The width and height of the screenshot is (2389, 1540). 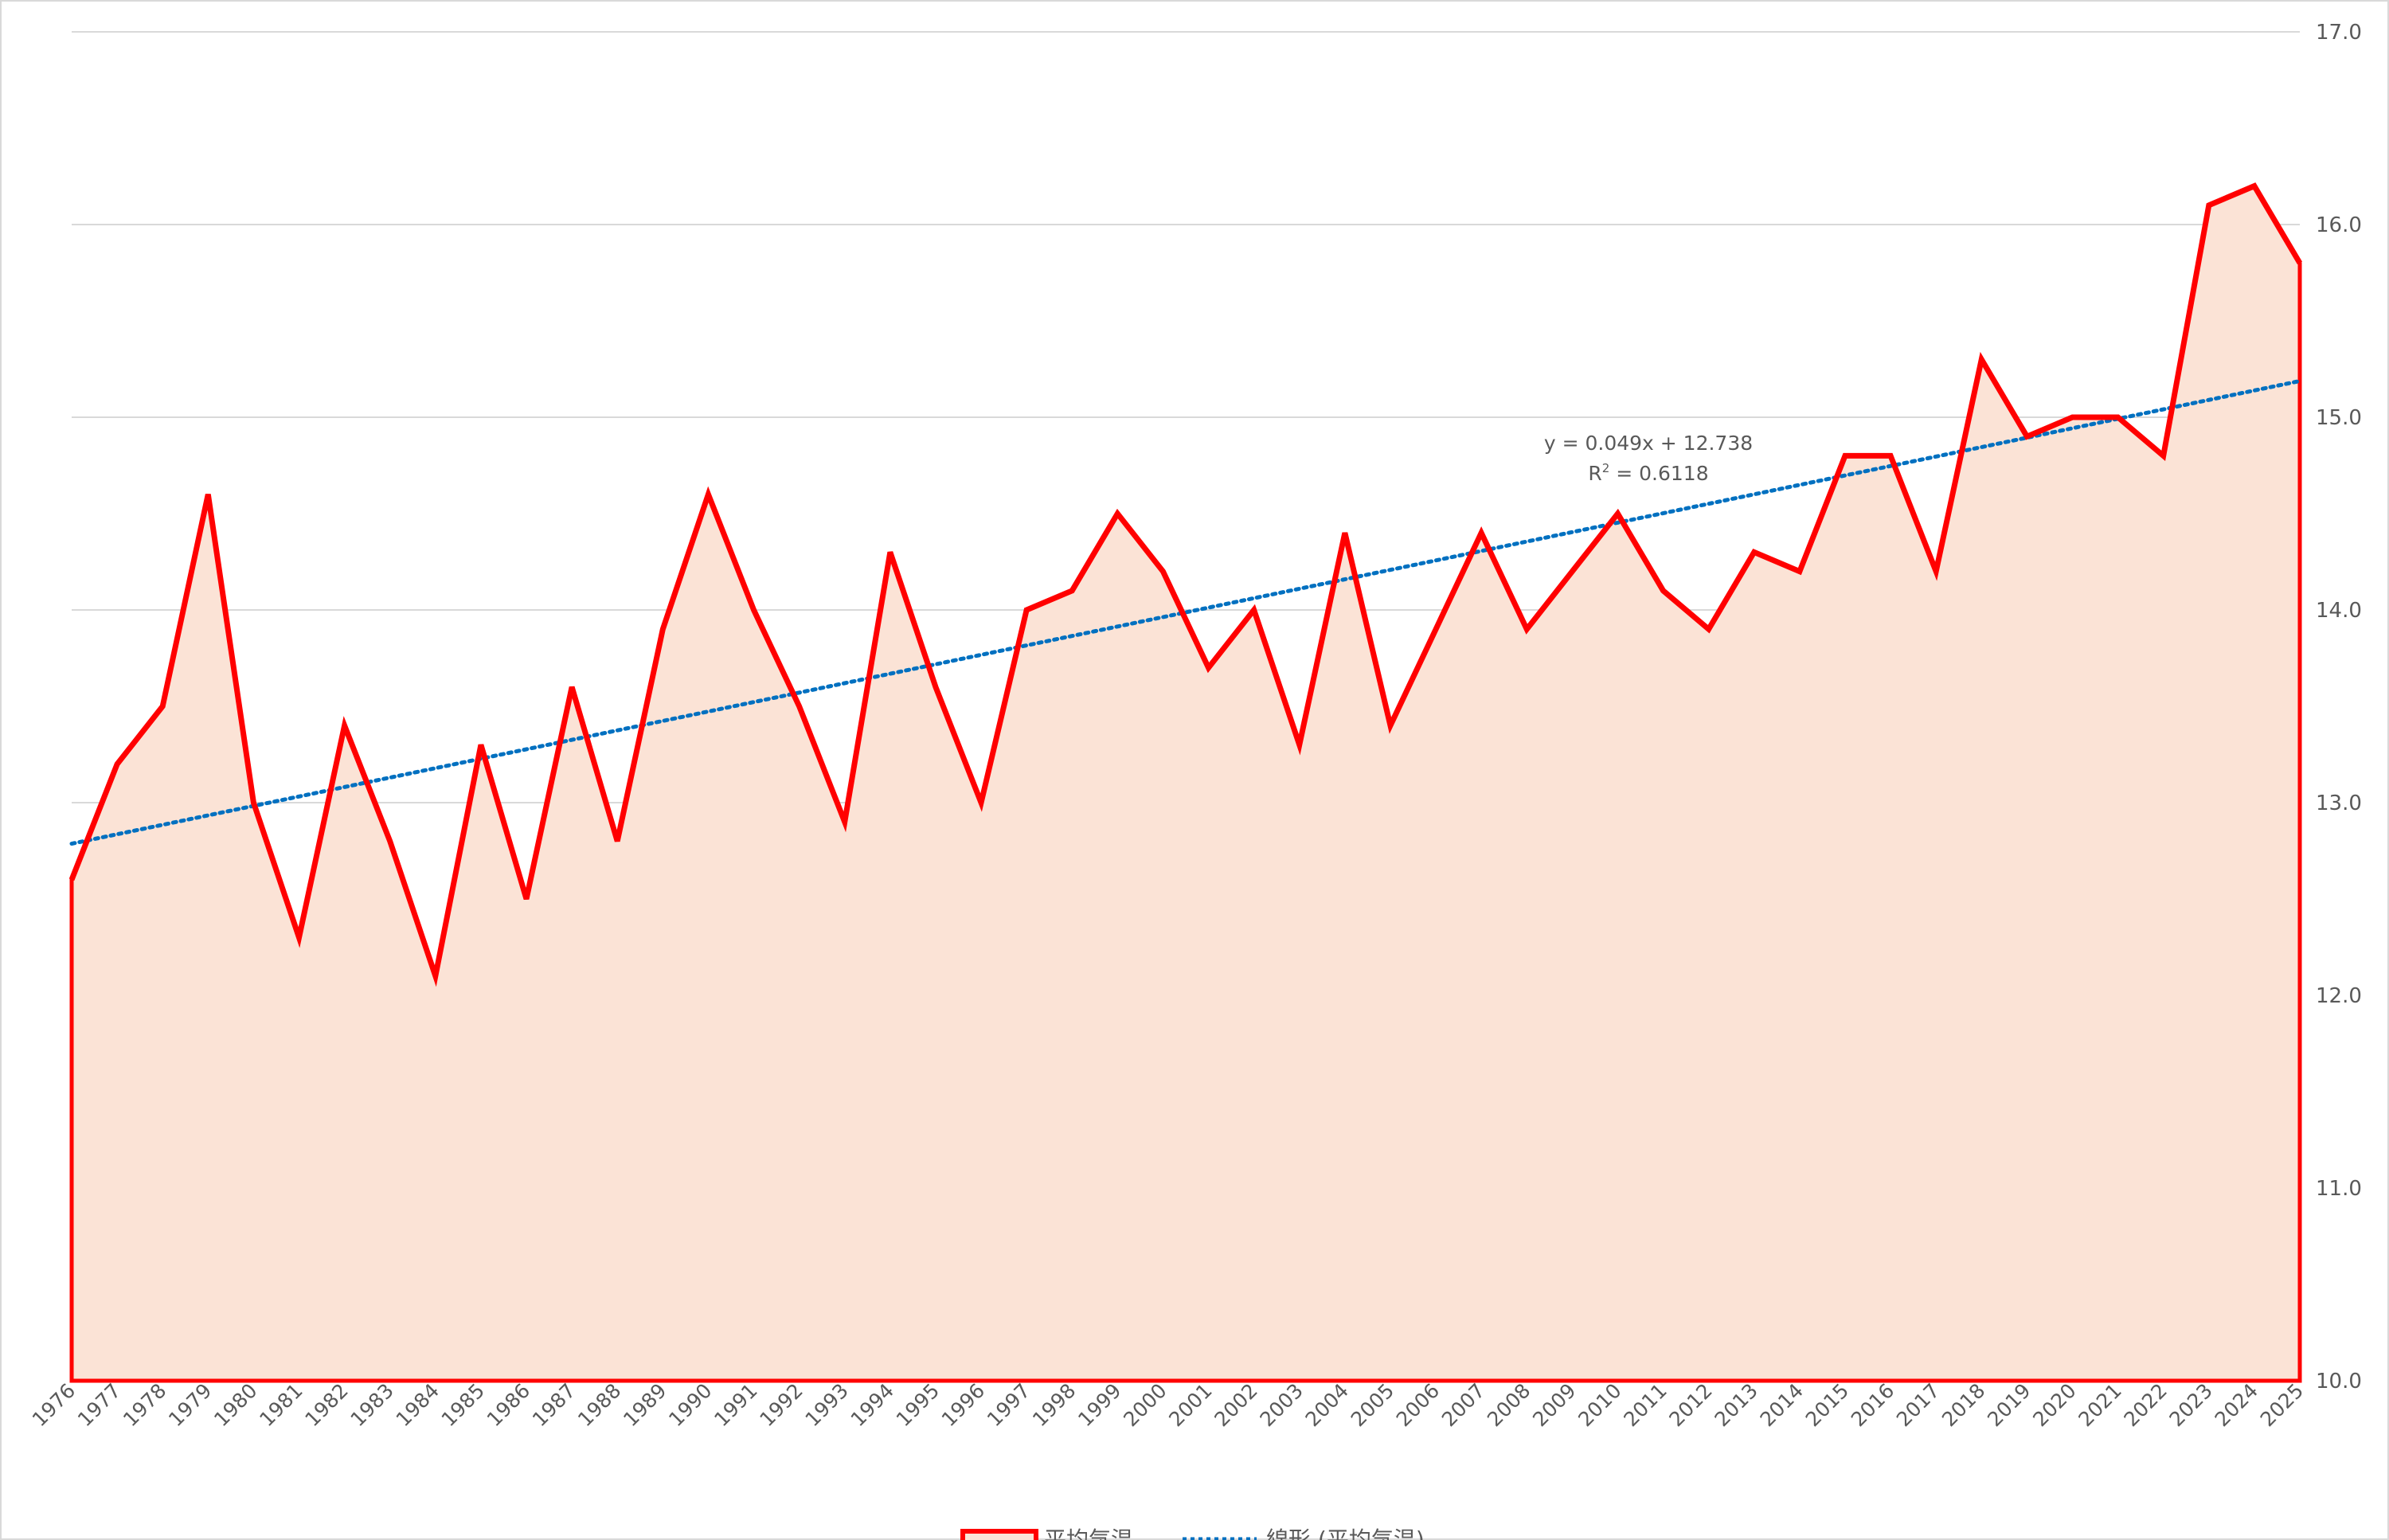 I want to click on x-tick-label: 2007, so click(x=1463, y=1405).